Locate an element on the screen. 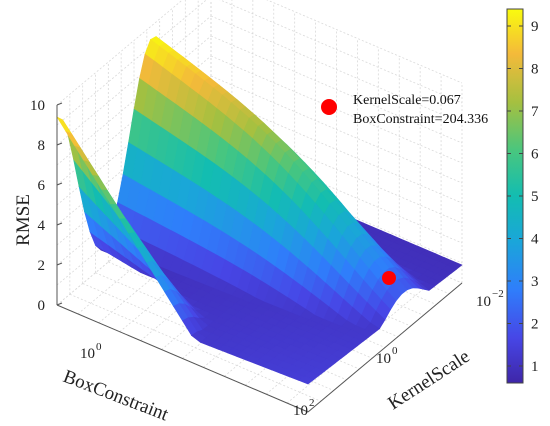  colorbar-tick-label: 4 is located at coordinates (535, 240).